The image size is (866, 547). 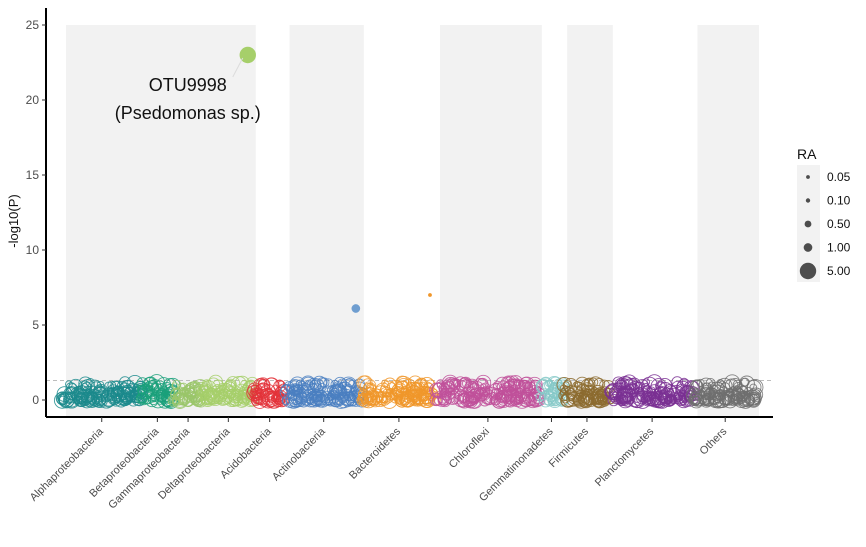 What do you see at coordinates (238, 67) in the screenshot?
I see `annotation-connector` at bounding box center [238, 67].